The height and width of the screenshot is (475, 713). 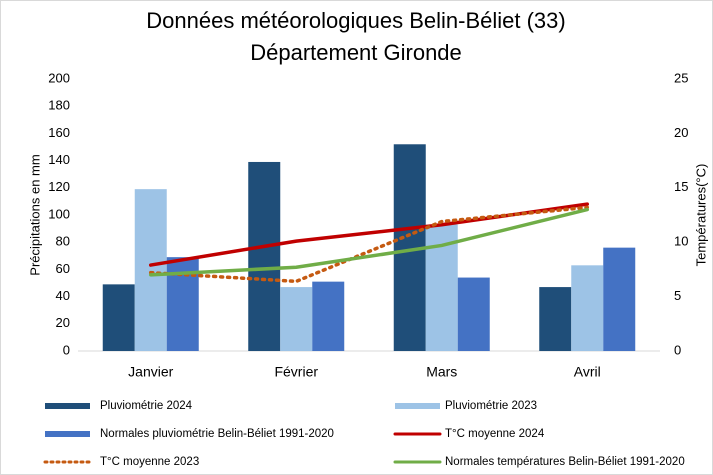 What do you see at coordinates (491, 406) in the screenshot?
I see `legend-label: Pluviométrie 2023` at bounding box center [491, 406].